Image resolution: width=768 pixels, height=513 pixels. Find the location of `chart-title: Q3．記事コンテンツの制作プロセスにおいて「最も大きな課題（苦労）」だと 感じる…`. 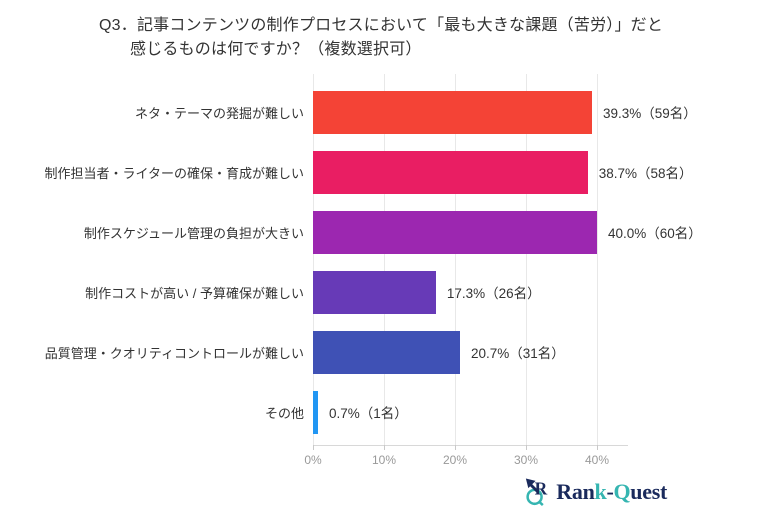

chart-title: Q3．記事コンテンツの制作プロセスにおいて「最も大きな課題（苦労）」だと 感じる… is located at coordinates (381, 38).